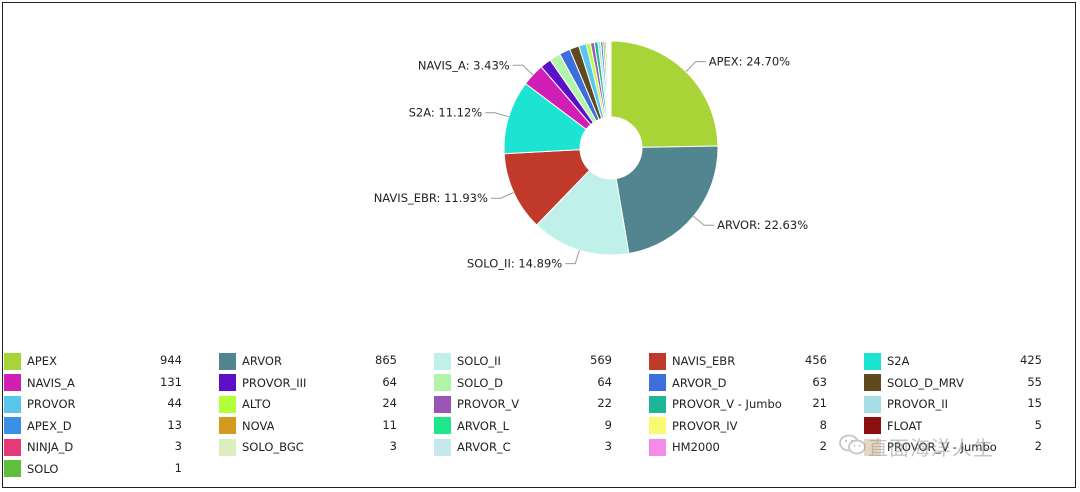 This screenshot has width=1080, height=492. I want to click on legend-item: SOLO_D_MRV, so click(914, 383).